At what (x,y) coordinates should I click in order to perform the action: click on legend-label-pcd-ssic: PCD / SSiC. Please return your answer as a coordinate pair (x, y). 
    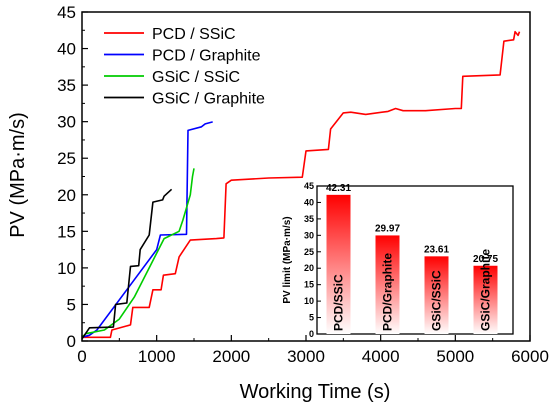
    Looking at the image, I should click on (194, 34).